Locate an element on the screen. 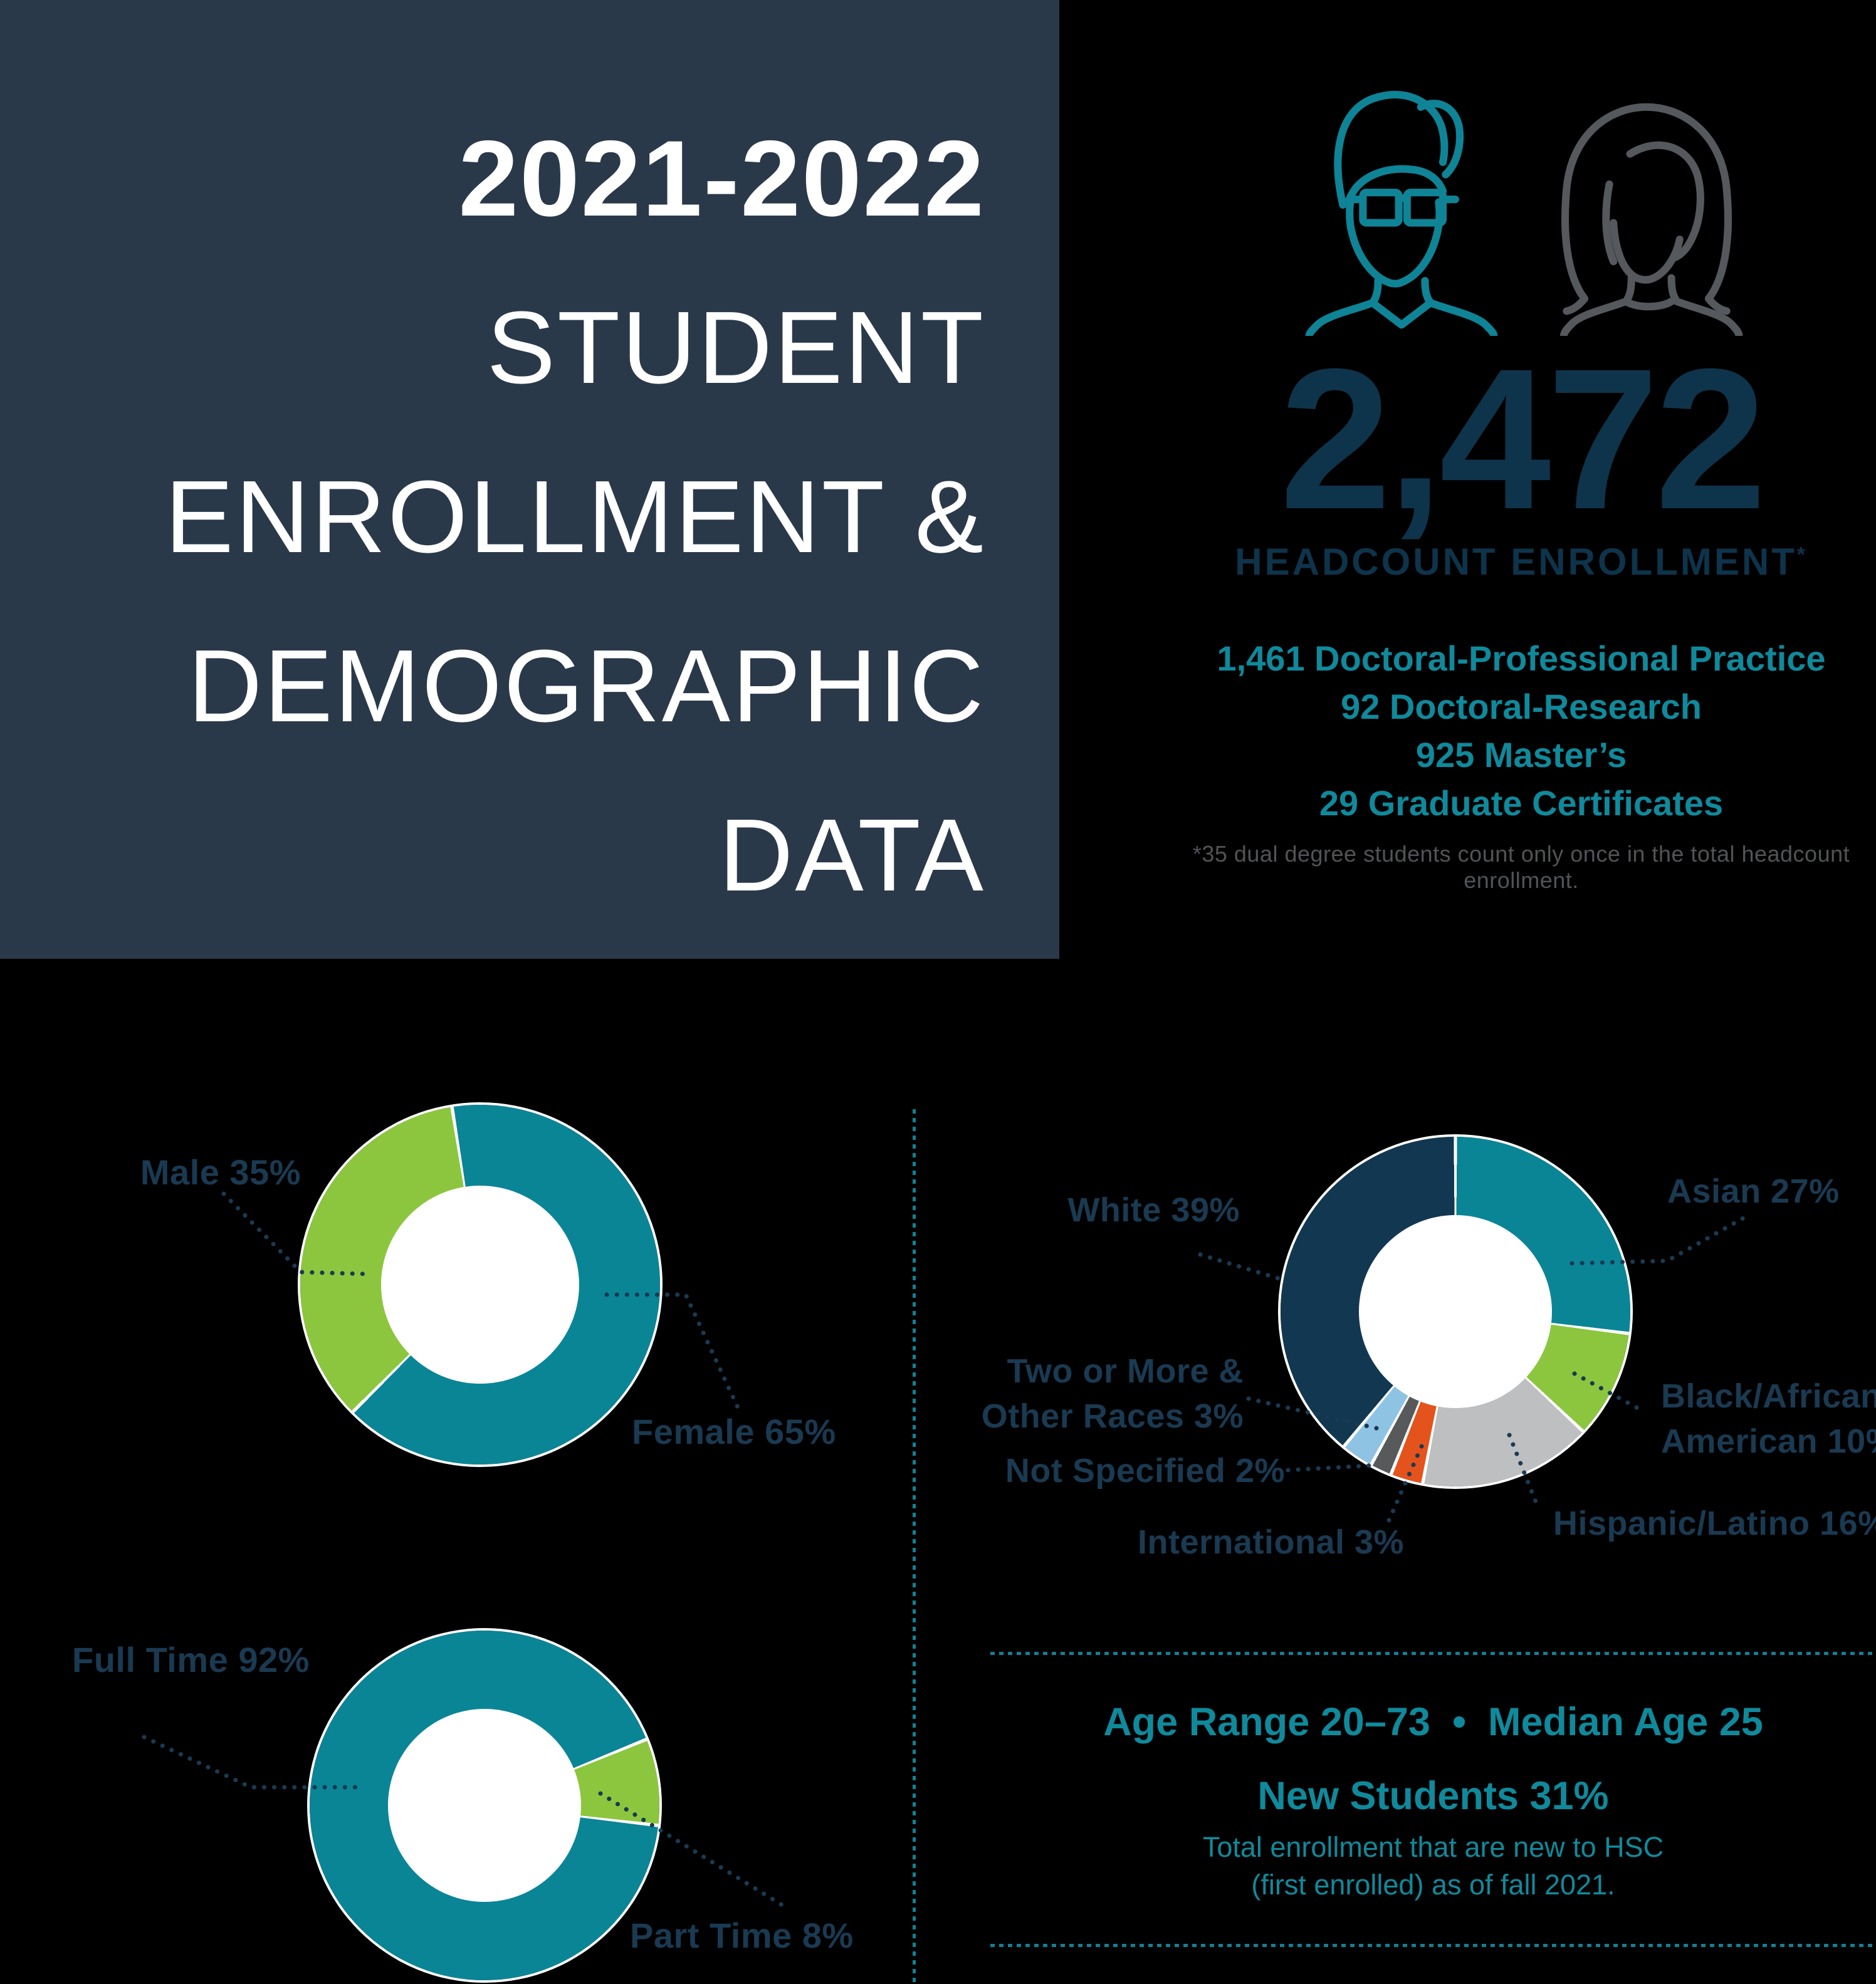  new-students-note-line2: (first enrolled) as of fall 2021. is located at coordinates (1433, 1885).